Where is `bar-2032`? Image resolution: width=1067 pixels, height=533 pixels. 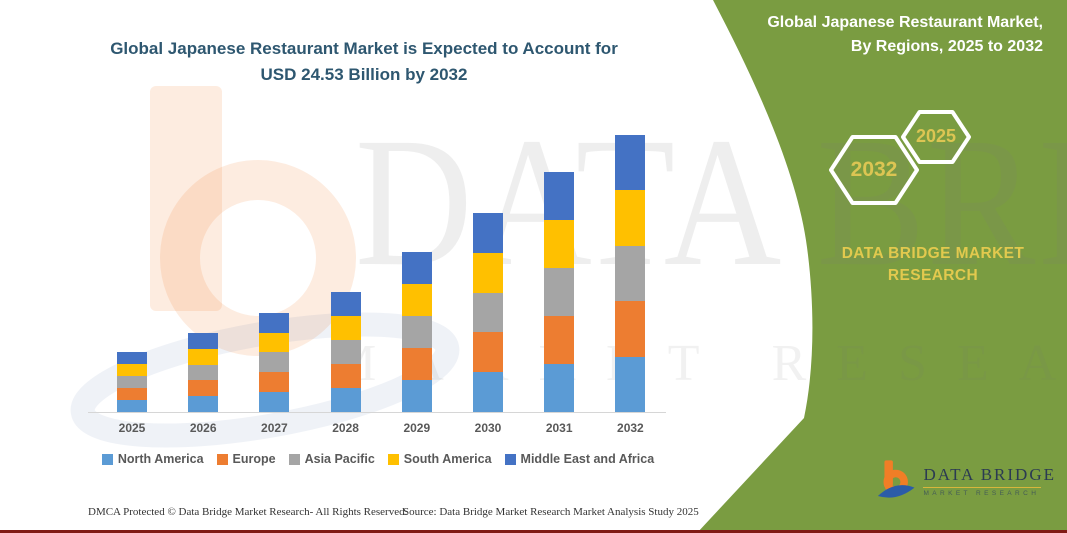
bar-2032 is located at coordinates (630, 273).